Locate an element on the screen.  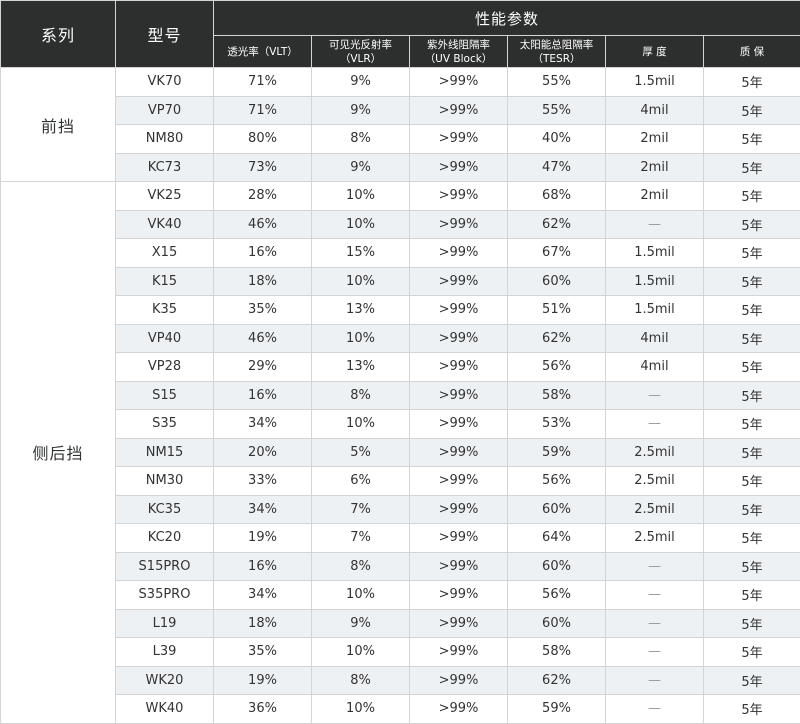
vlt-cell: 36% is located at coordinates (263, 709).